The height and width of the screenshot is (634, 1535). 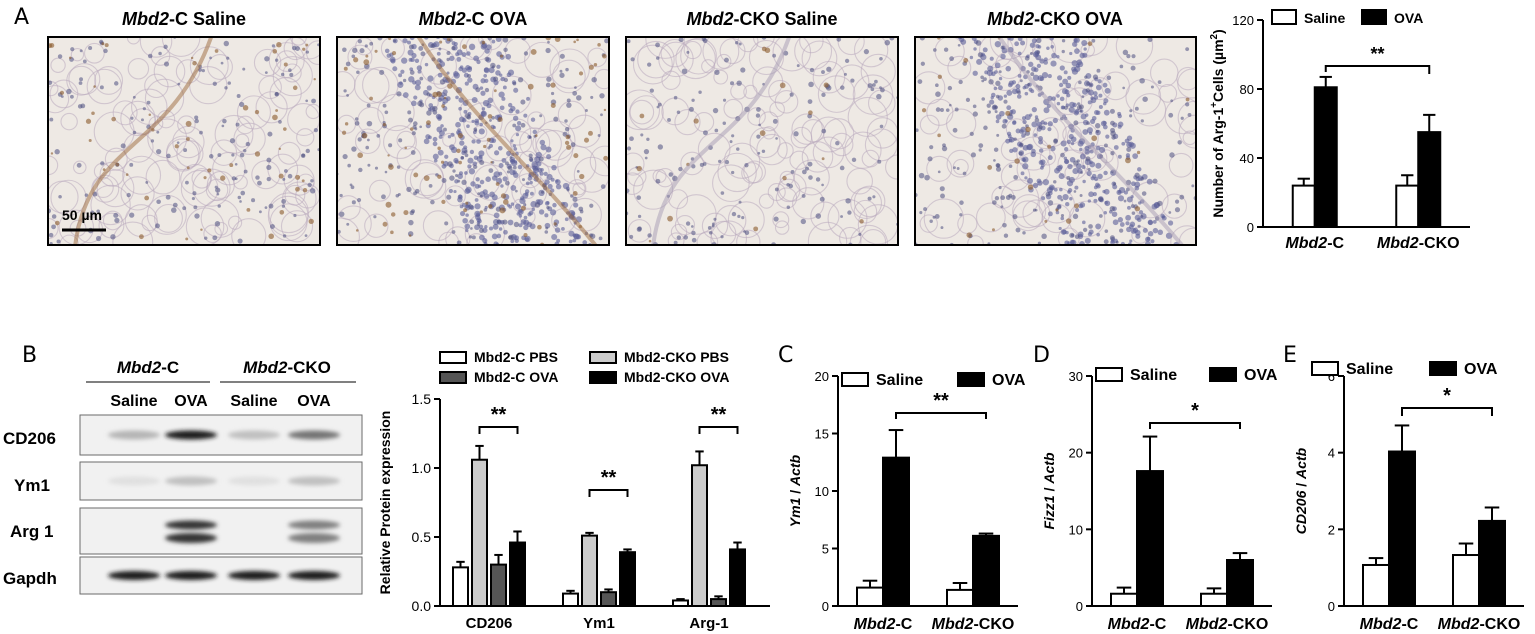 I want to click on y-tick-label: 30, so click(x=1076, y=376).